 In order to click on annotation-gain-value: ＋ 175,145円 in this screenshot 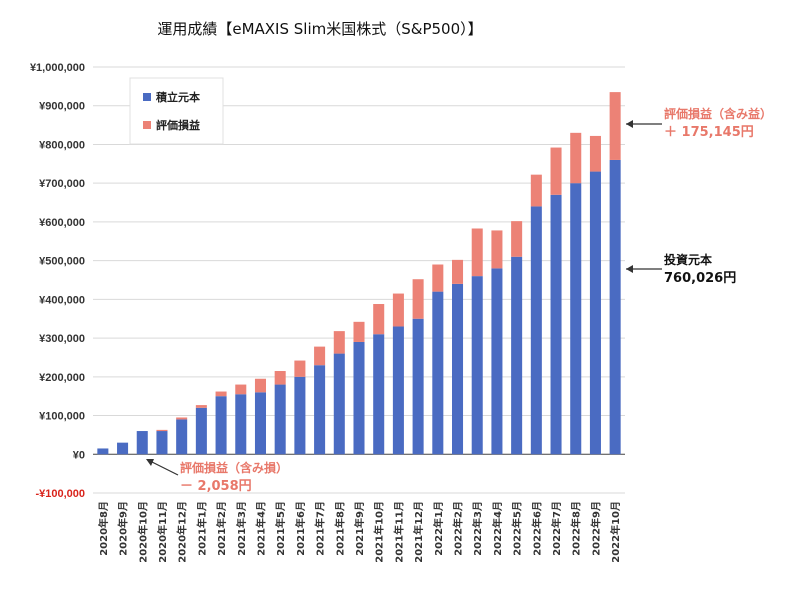, I will do `click(709, 132)`.